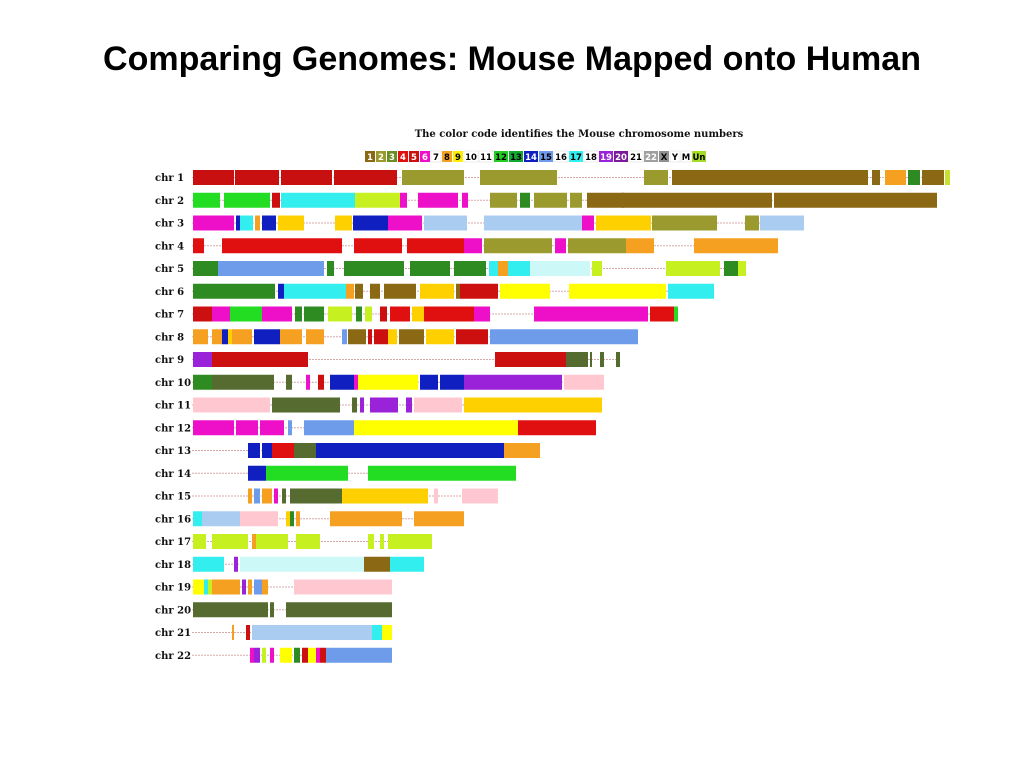  I want to click on chromosome-row: chr 5, so click(450, 268).